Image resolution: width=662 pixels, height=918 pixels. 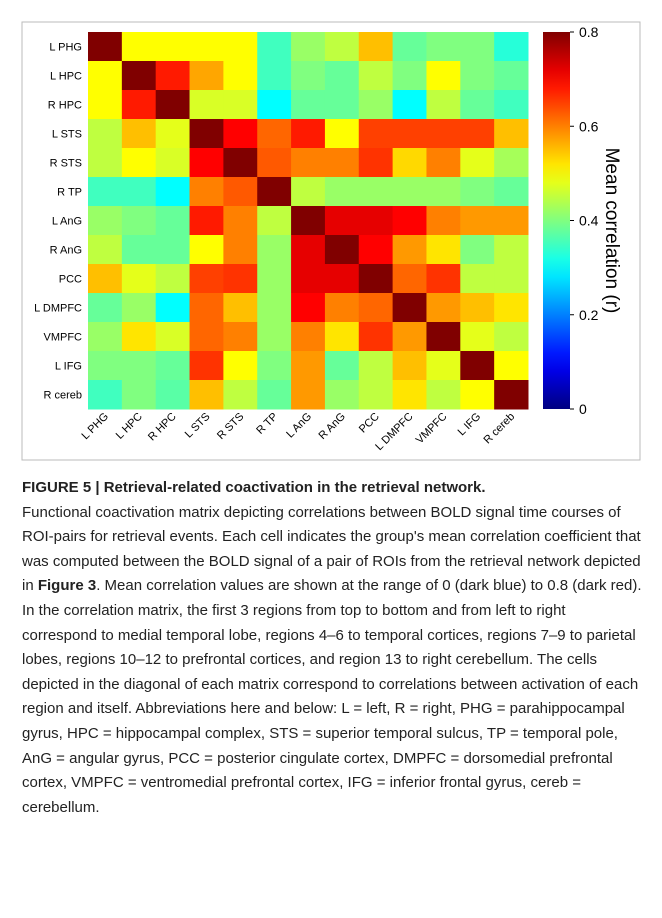 What do you see at coordinates (62, 396) in the screenshot?
I see `row-label: R cereb` at bounding box center [62, 396].